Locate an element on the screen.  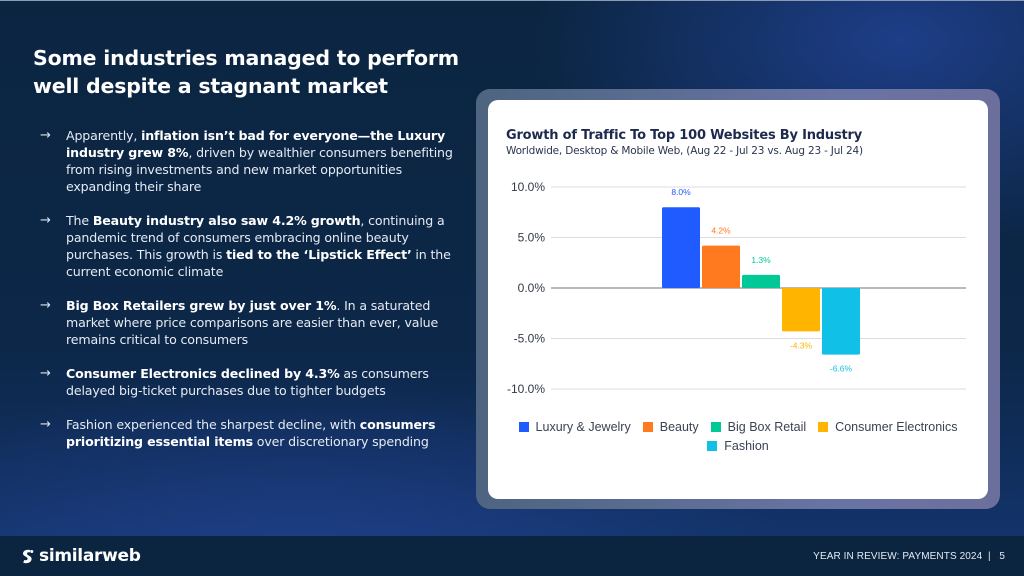
similarweb-logo-icon is located at coordinates (28, 556).